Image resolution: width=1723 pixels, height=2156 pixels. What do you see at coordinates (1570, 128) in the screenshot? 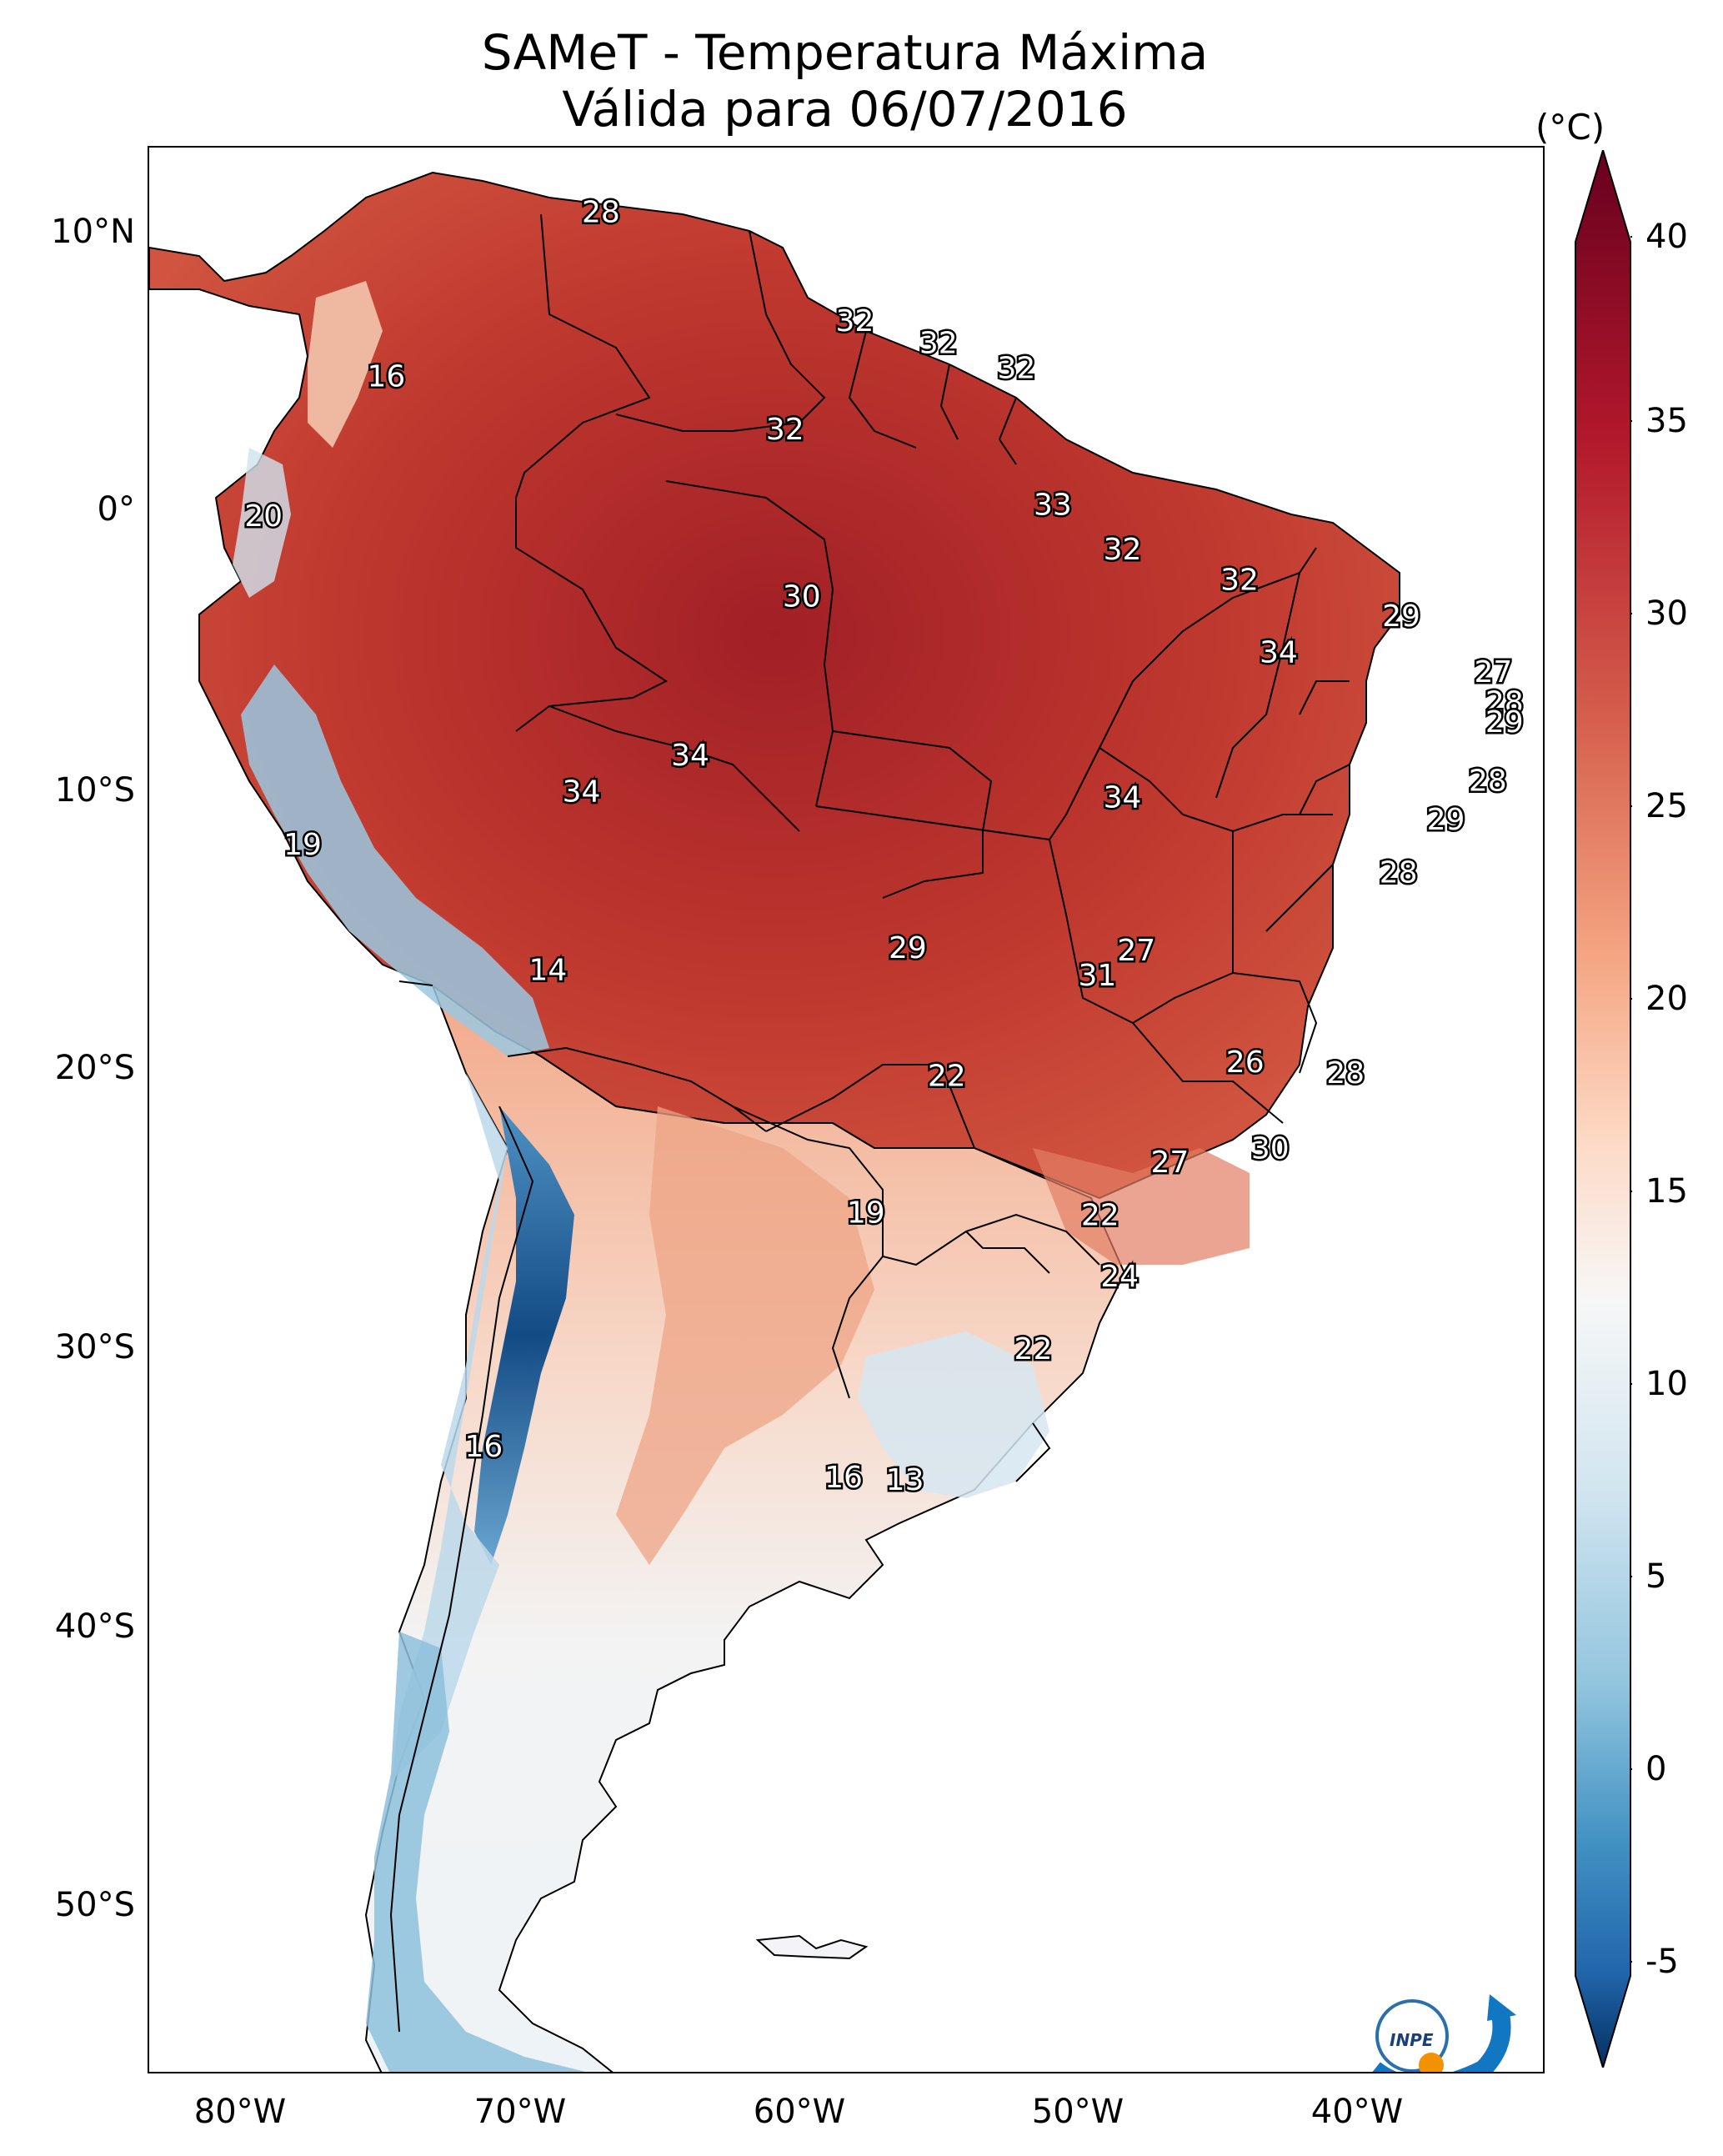
I see `colorbar-unit: (°C)` at bounding box center [1570, 128].